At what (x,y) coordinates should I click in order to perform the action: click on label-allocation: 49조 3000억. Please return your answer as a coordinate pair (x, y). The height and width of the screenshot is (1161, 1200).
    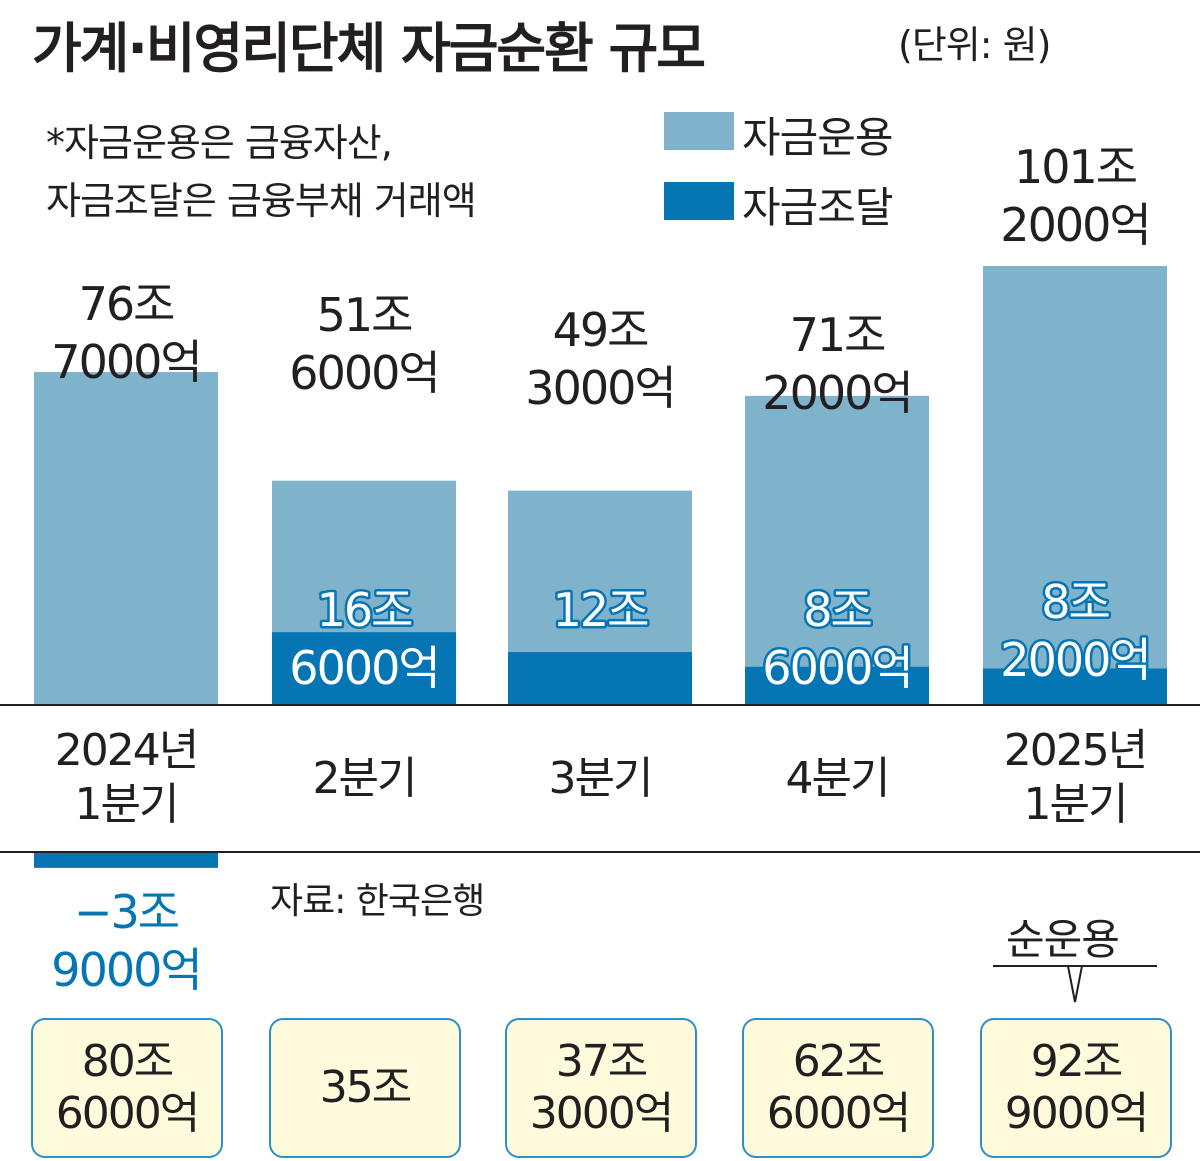
    Looking at the image, I should click on (599, 359).